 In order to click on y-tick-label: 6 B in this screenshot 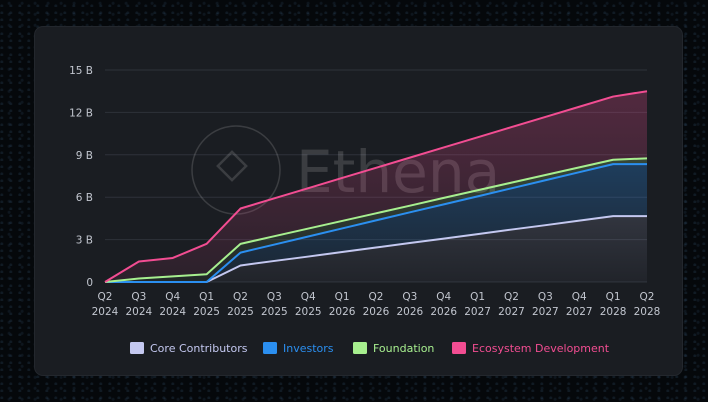, I will do `click(84, 198)`.